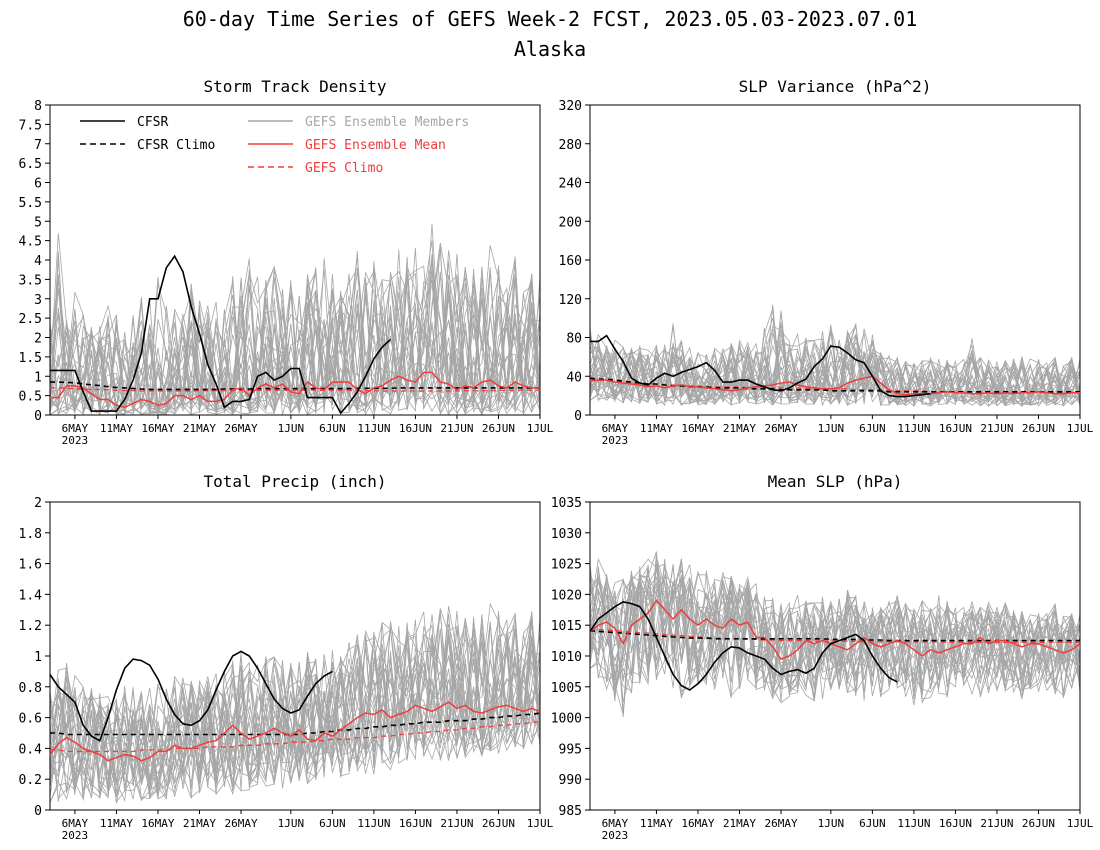  I want to click on y-tick-label: 1000, so click(566, 719).